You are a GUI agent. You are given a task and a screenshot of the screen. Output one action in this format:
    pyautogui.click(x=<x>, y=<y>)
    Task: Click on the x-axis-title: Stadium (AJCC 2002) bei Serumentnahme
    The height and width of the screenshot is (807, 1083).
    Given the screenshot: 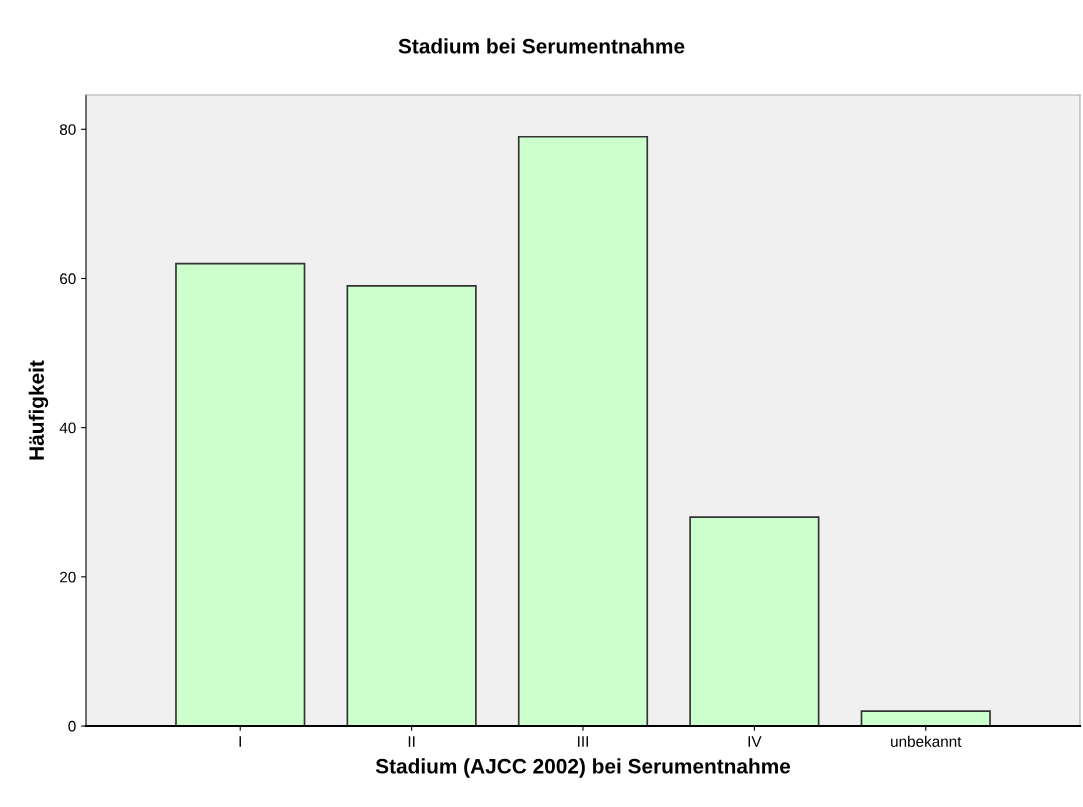 What is the action you would take?
    pyautogui.click(x=583, y=768)
    